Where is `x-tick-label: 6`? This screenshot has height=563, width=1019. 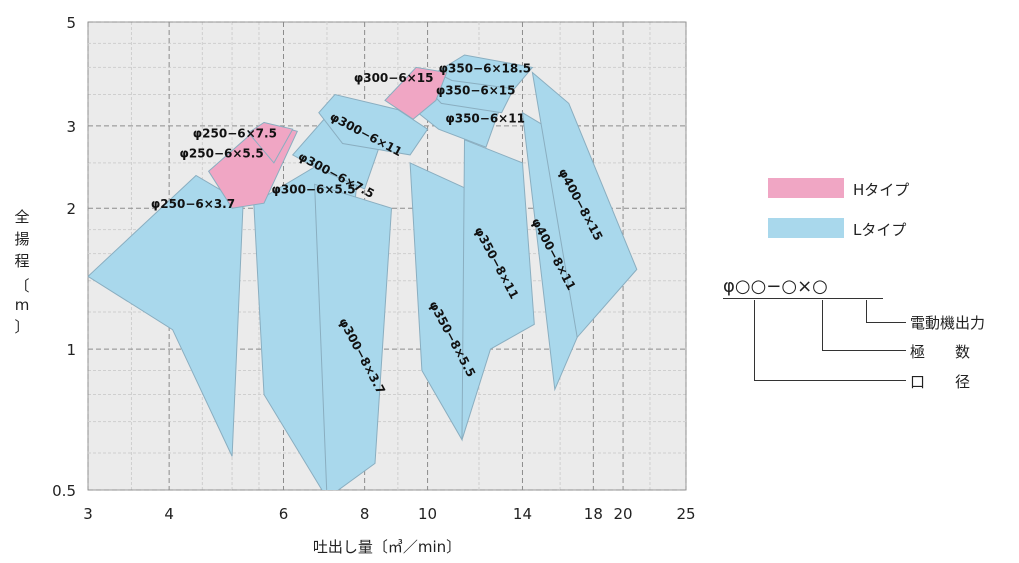
x-tick-label: 6 is located at coordinates (284, 514).